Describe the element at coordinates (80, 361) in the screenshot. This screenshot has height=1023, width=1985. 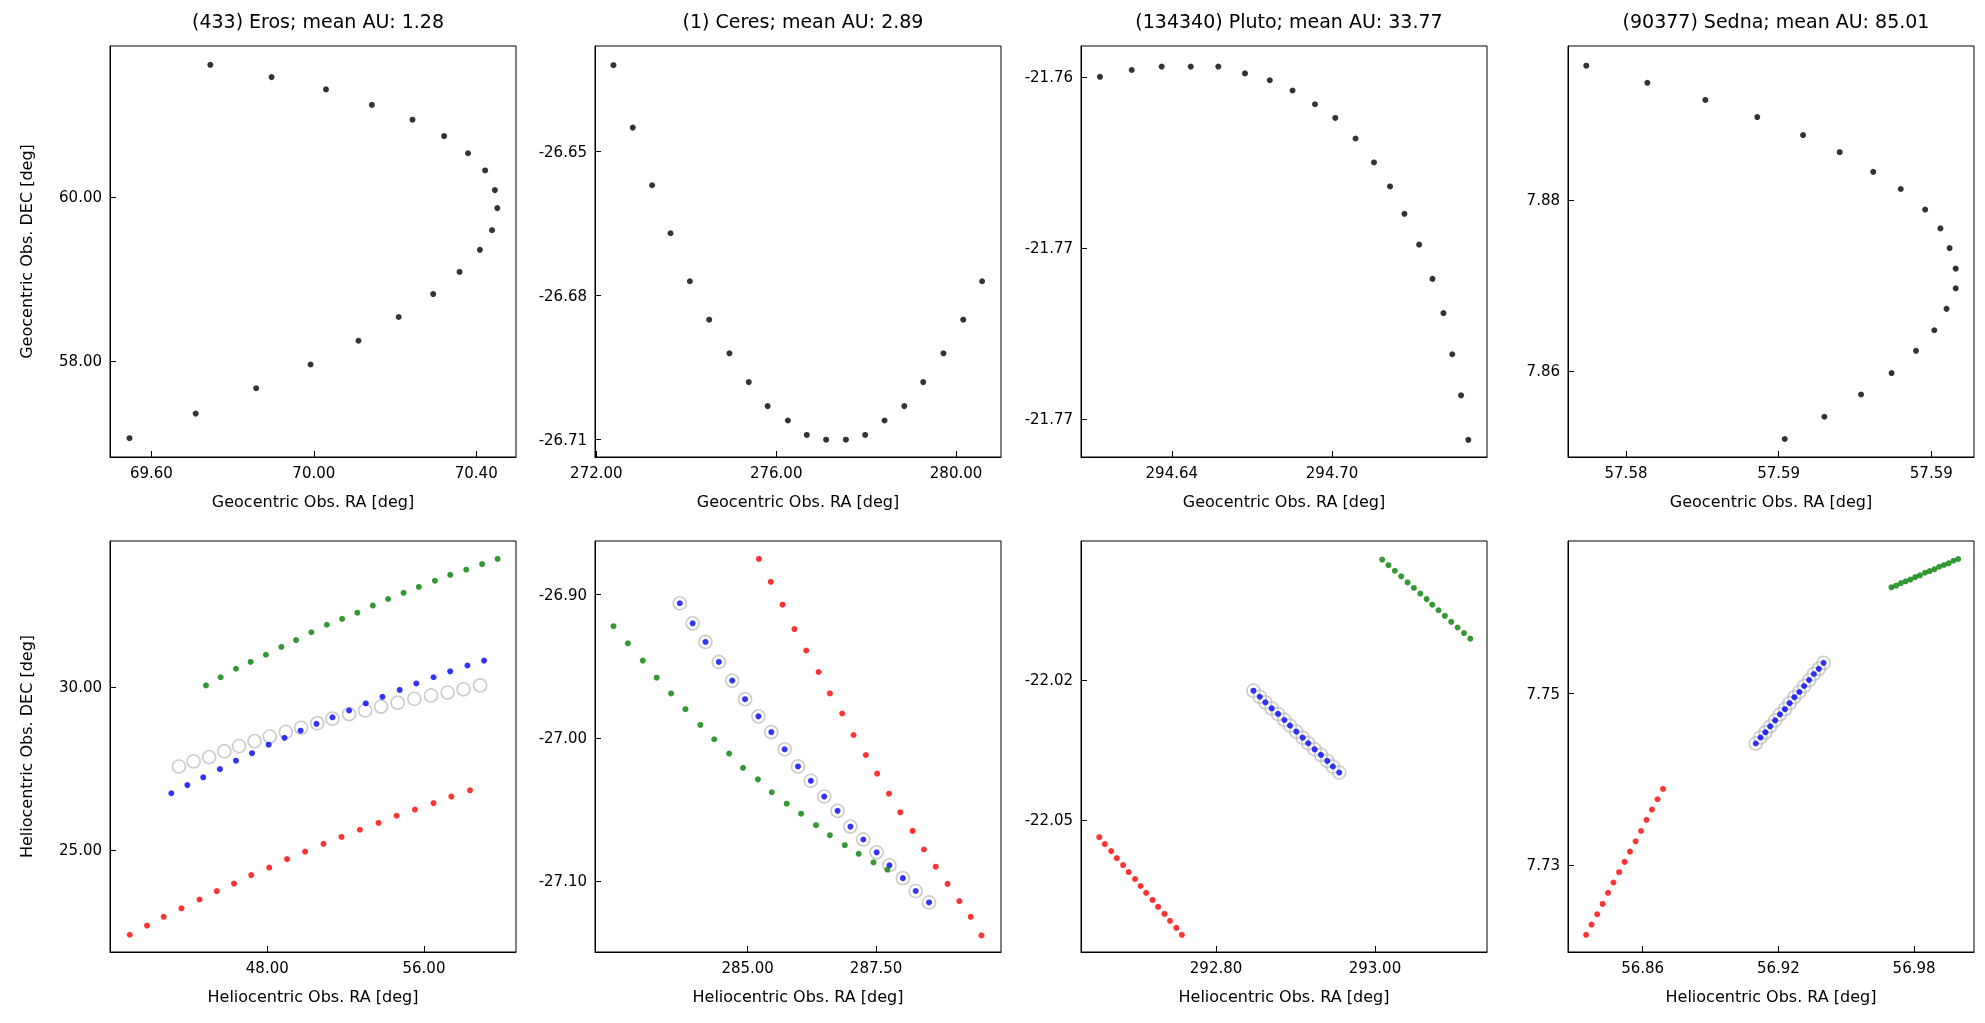
I see `y-tick-label: 58.00` at that location.